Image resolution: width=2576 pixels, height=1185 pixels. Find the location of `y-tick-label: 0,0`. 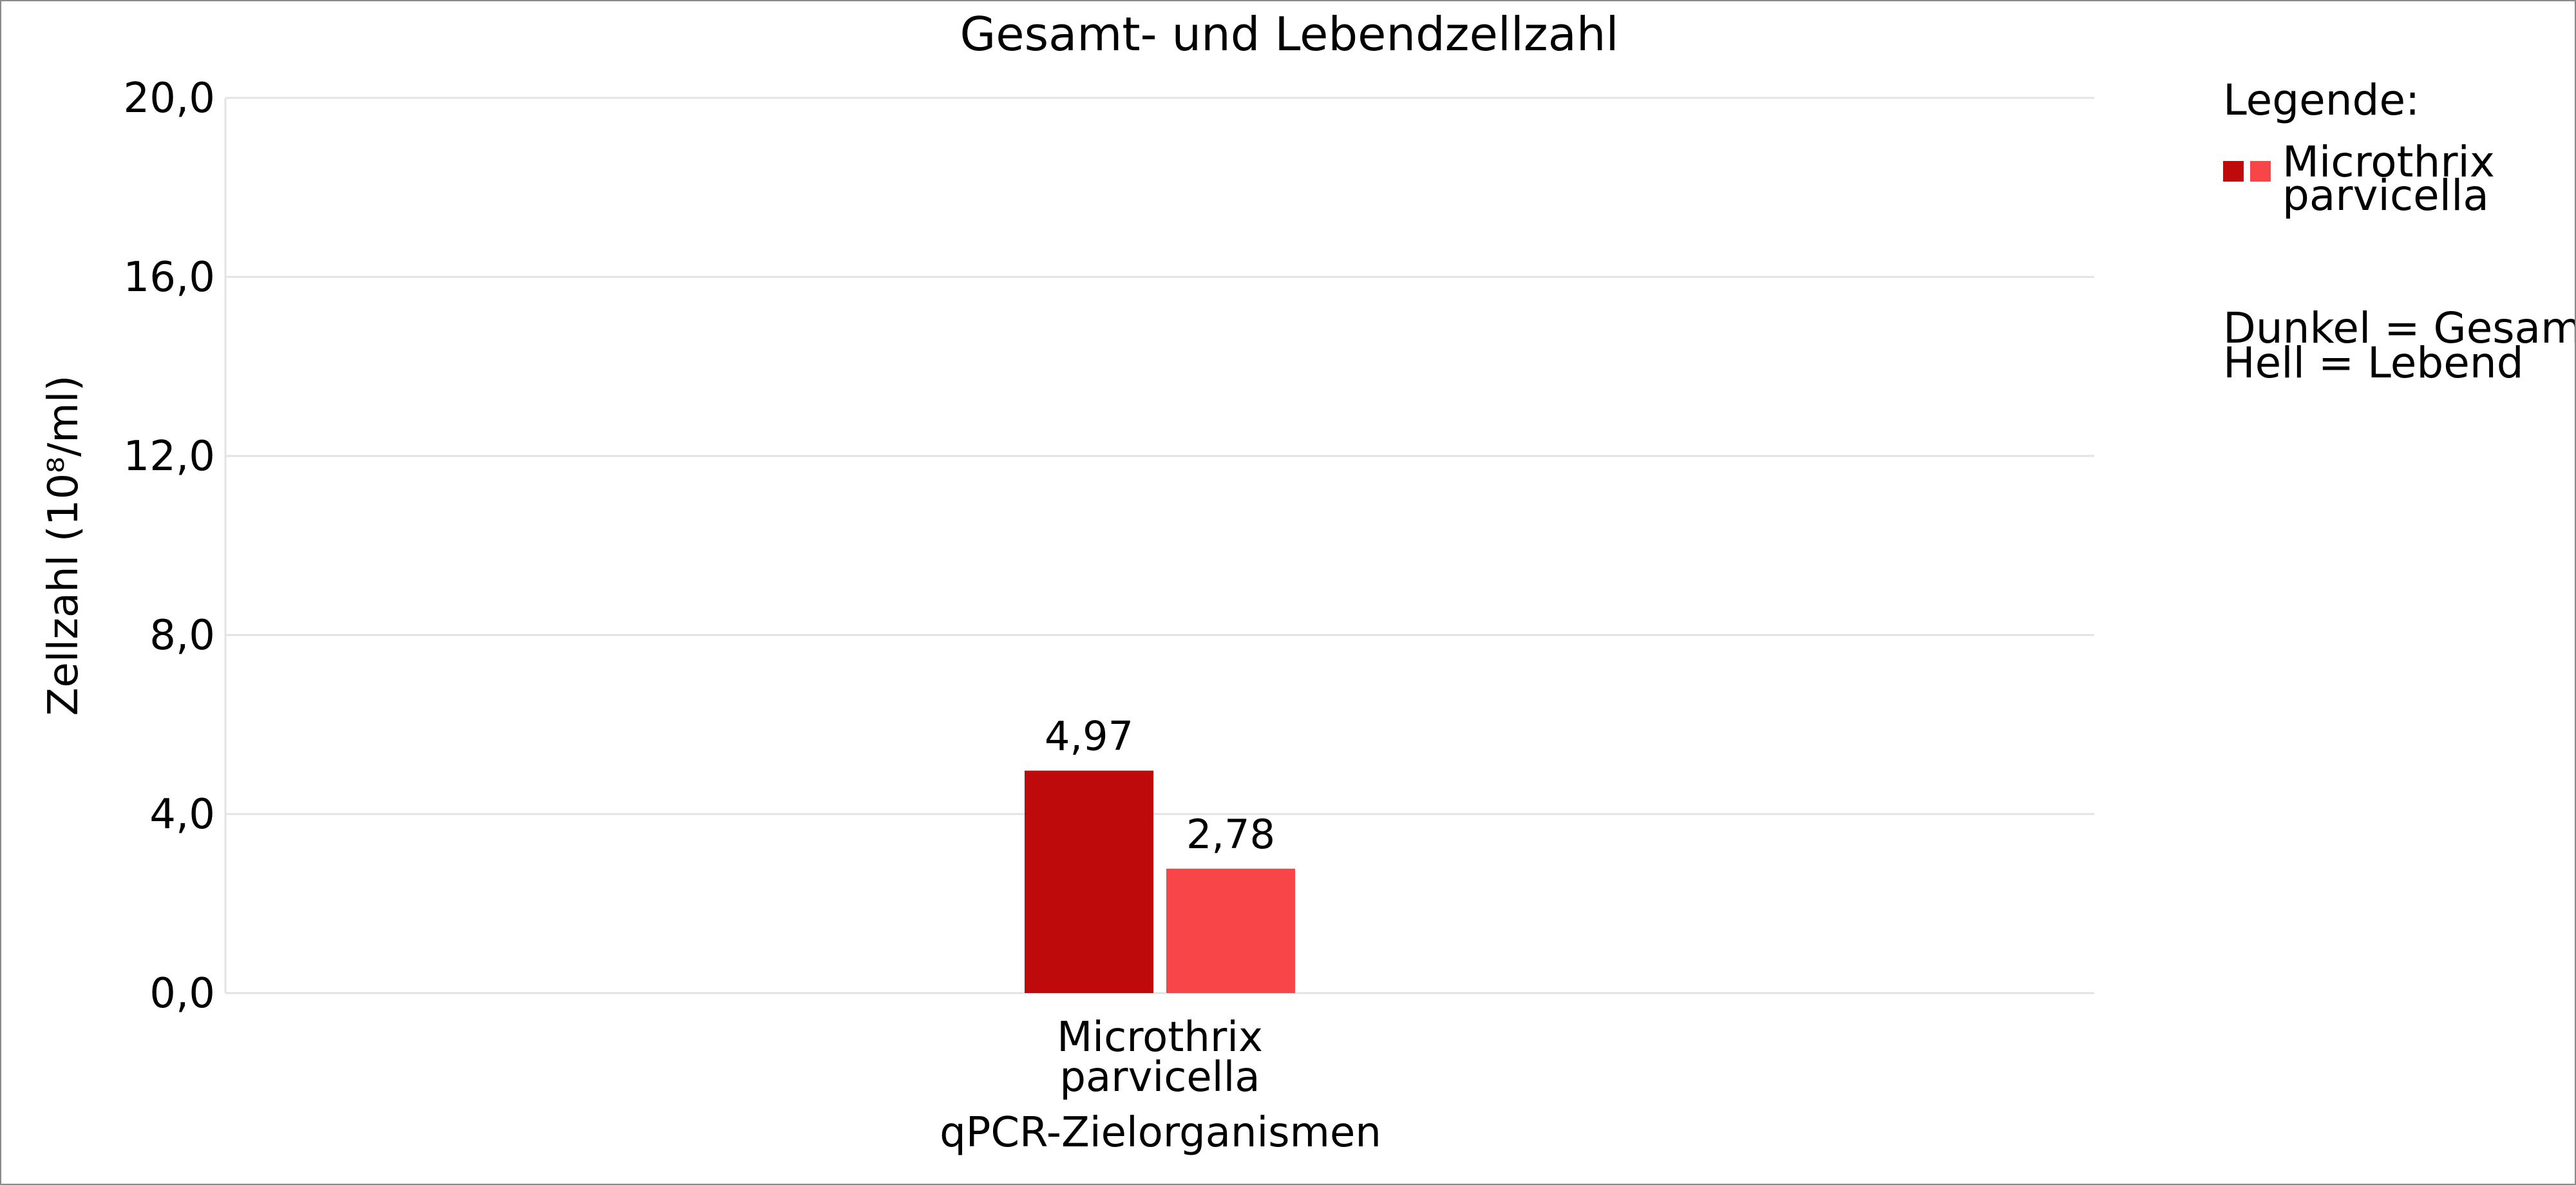

y-tick-label: 0,0 is located at coordinates (182, 994).